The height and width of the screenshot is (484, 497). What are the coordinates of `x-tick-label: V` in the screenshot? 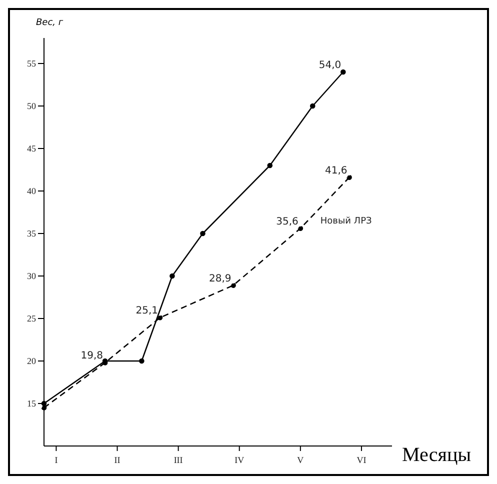 It's located at (300, 460).